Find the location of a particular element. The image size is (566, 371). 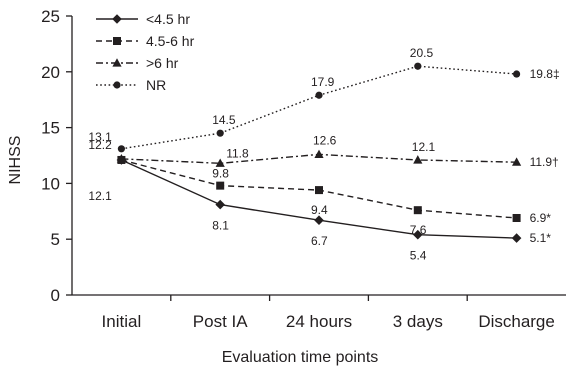

data-label: 9.8 is located at coordinates (220, 174).